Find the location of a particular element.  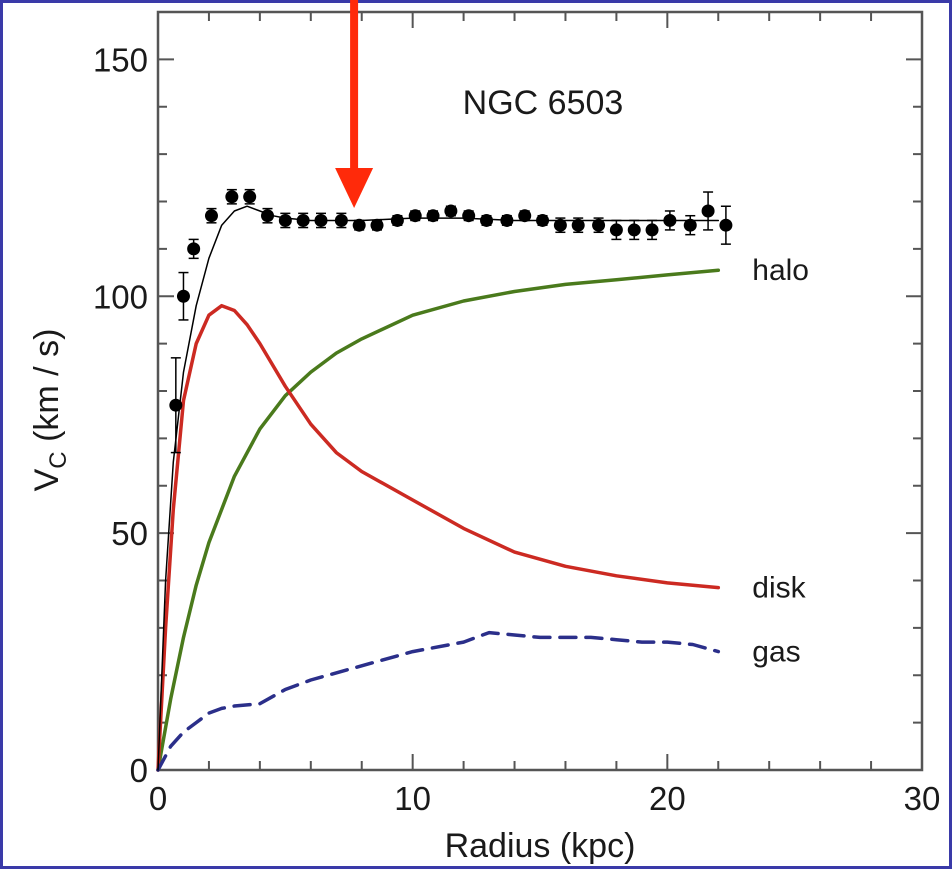

y-tick-label: 50 is located at coordinates (129, 533).